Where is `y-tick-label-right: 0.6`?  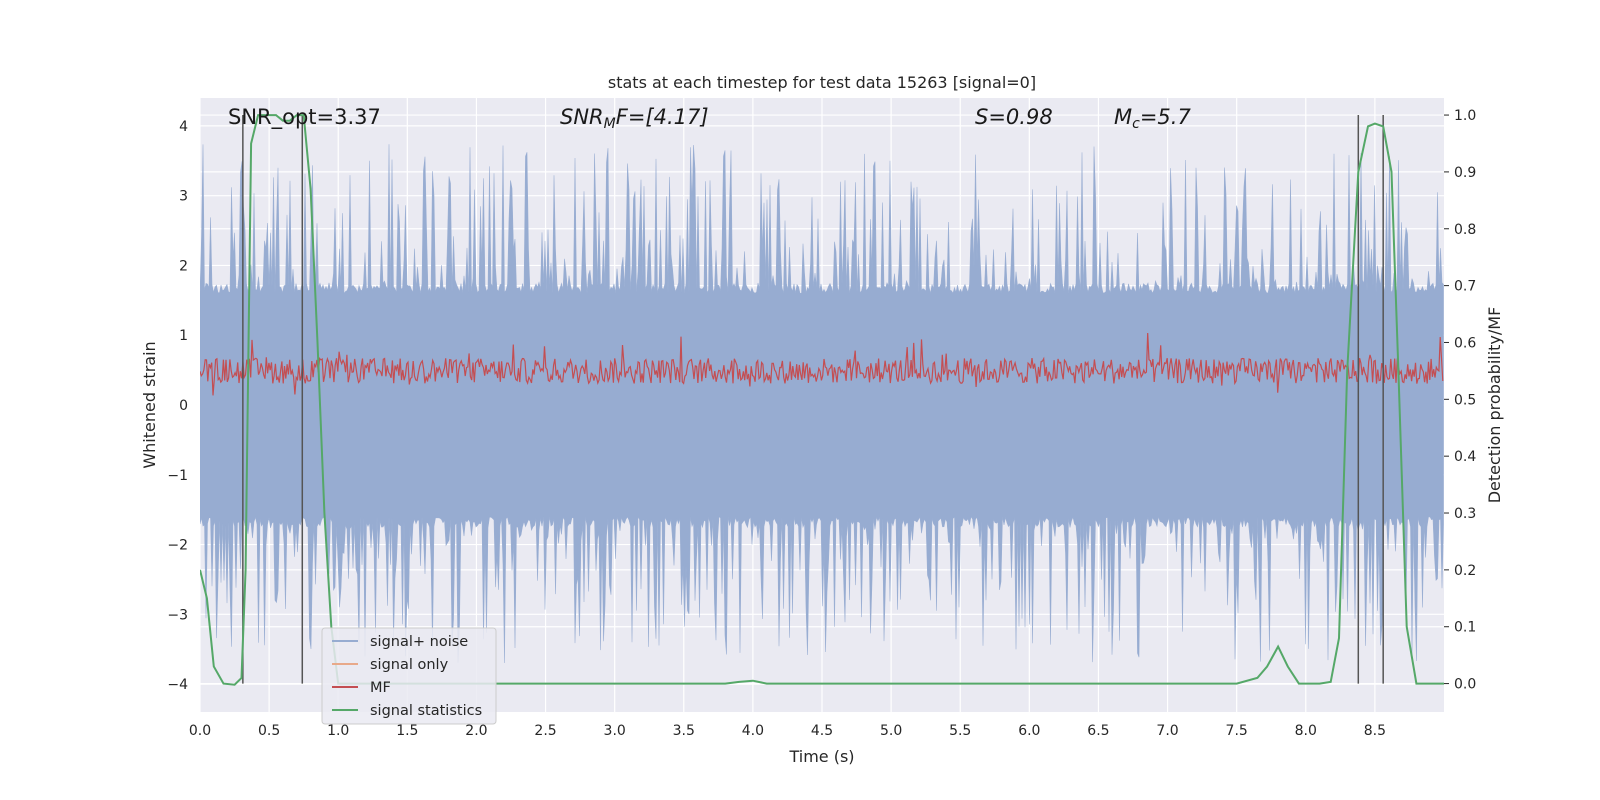
y-tick-label-right: 0.6 is located at coordinates (1465, 343).